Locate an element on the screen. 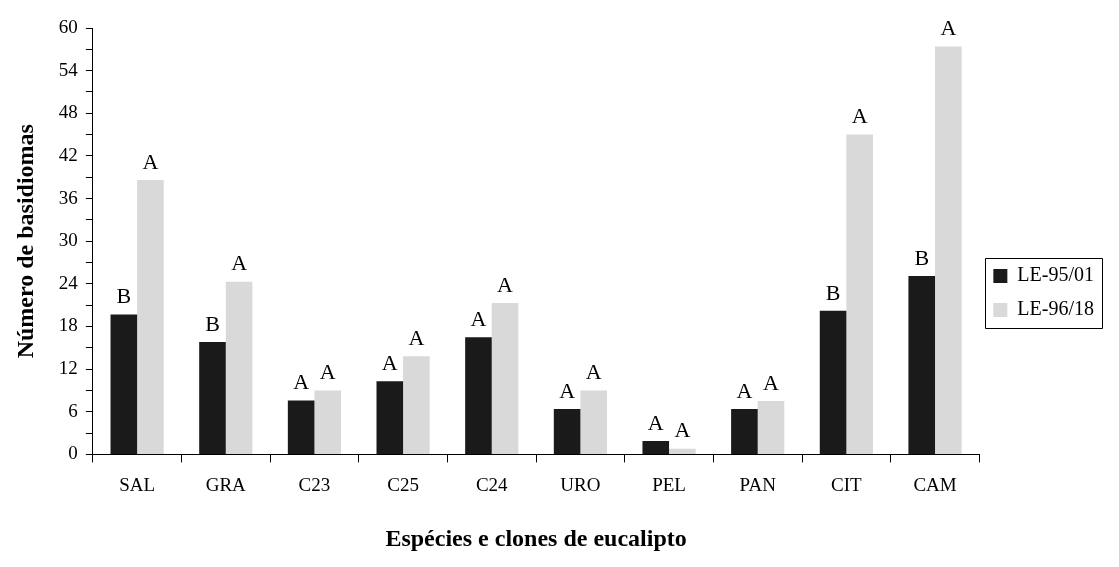 Image resolution: width=1119 pixels, height=567 pixels. x-tick-label: PEL is located at coordinates (669, 484).